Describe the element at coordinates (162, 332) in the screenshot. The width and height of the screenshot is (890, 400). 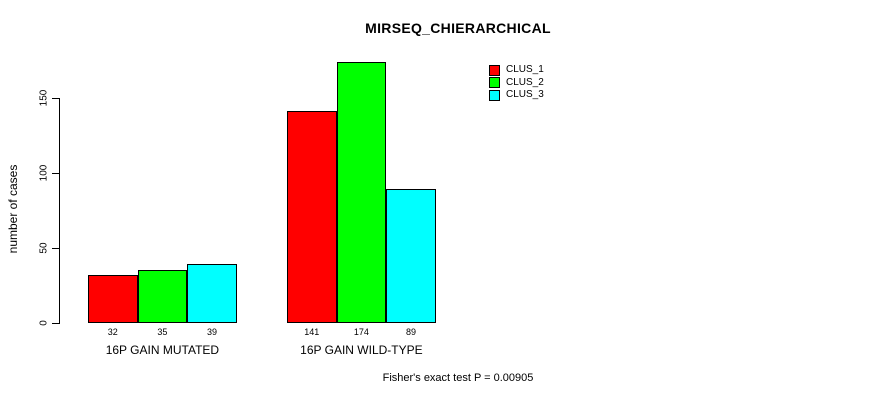
I see `bar-value-label: 35` at that location.